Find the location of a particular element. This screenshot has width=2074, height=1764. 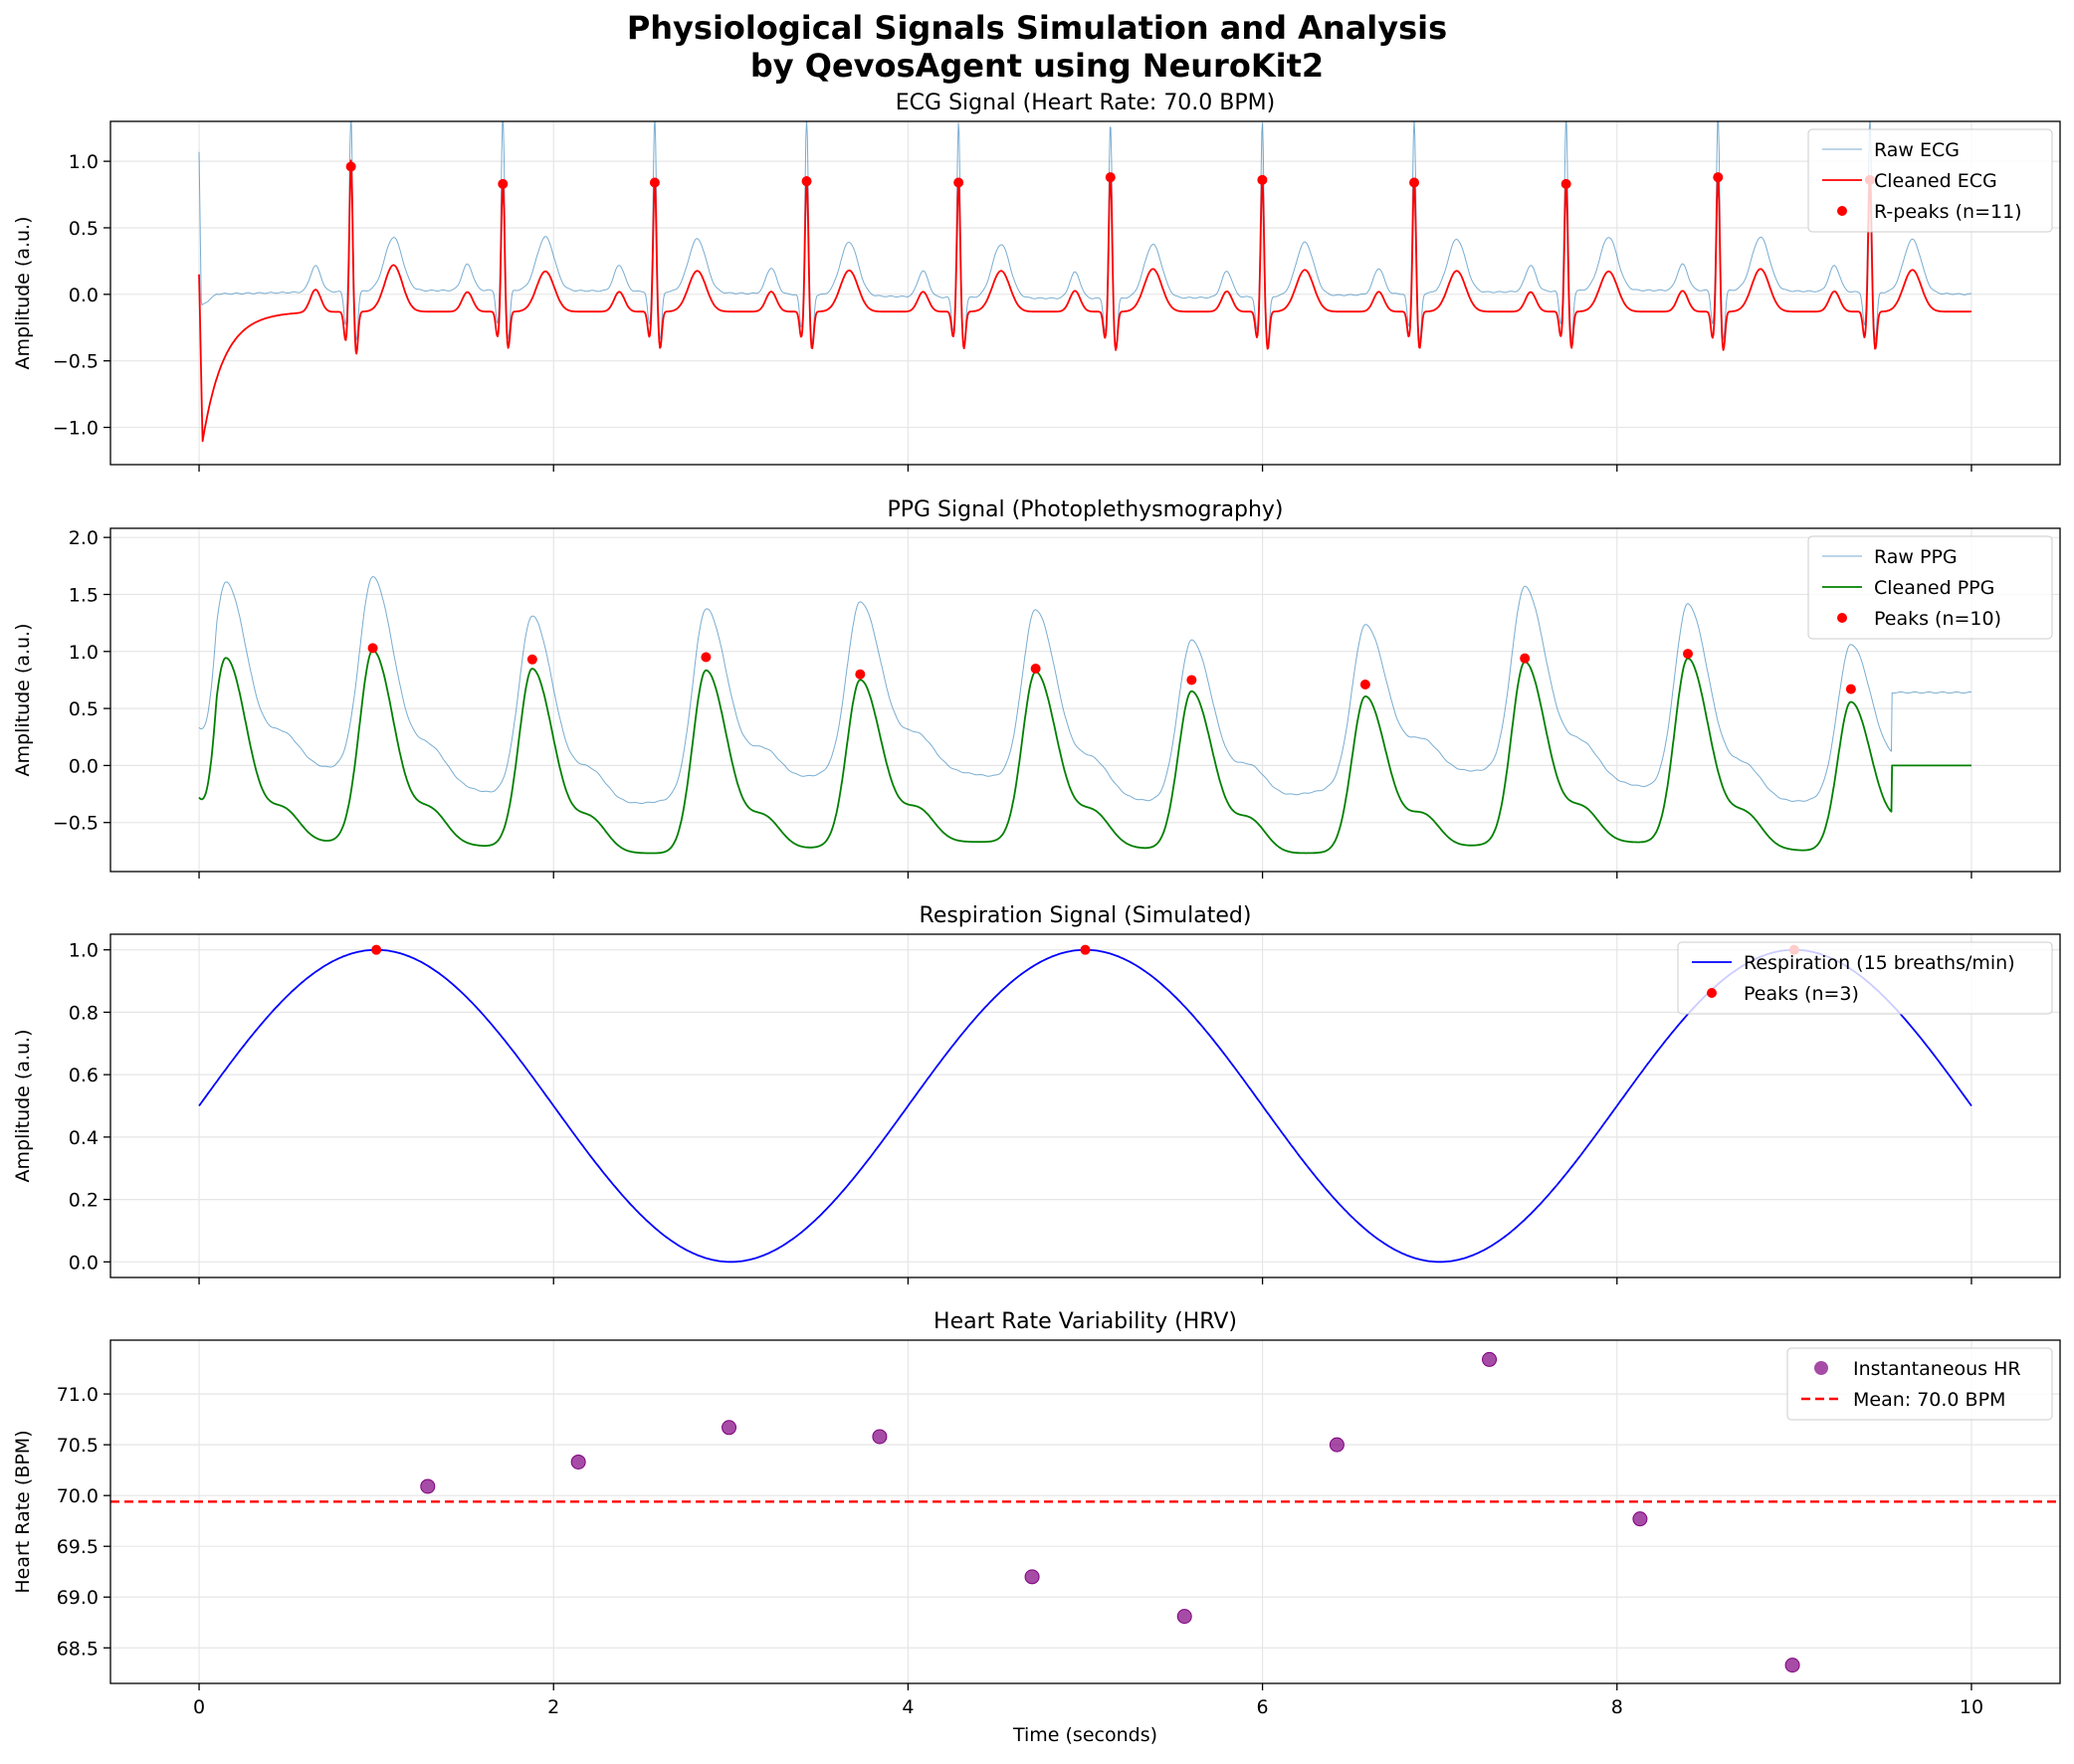

figure-title-line2: by QevosAgent using NeuroKit2 is located at coordinates (1037, 66).